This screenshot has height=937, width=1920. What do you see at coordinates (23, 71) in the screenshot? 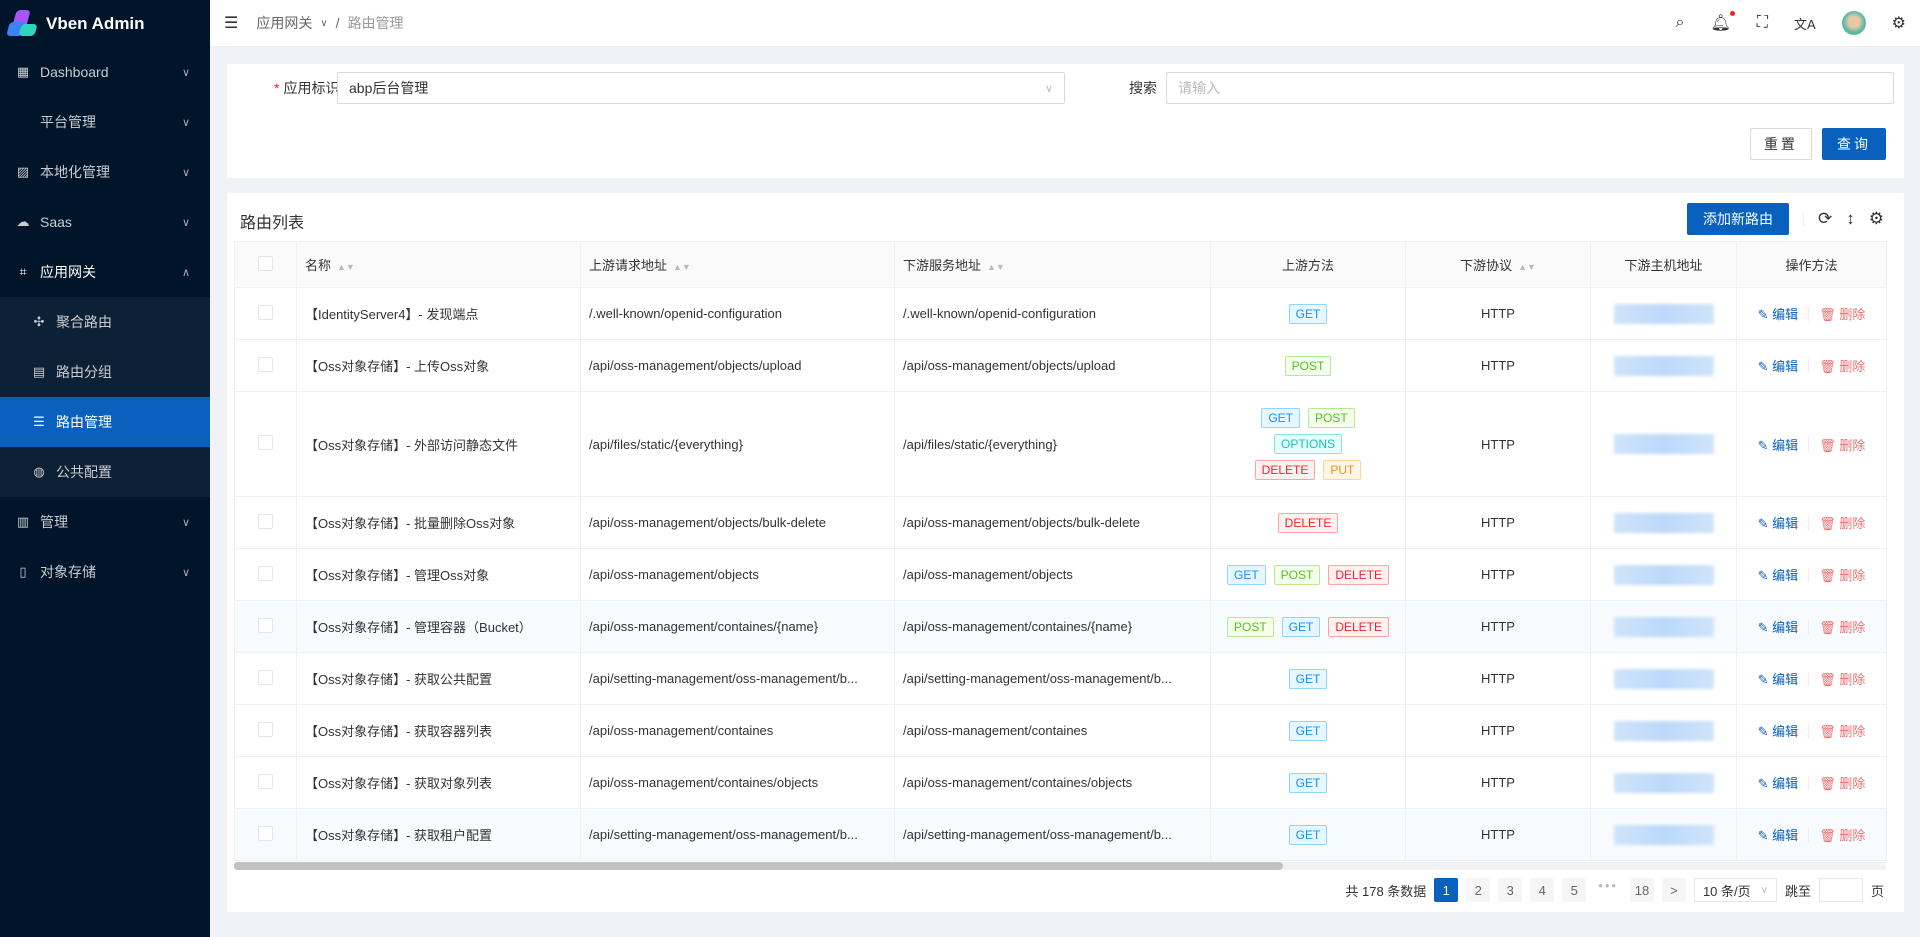
I see `dashboard-icon: ▦` at bounding box center [23, 71].